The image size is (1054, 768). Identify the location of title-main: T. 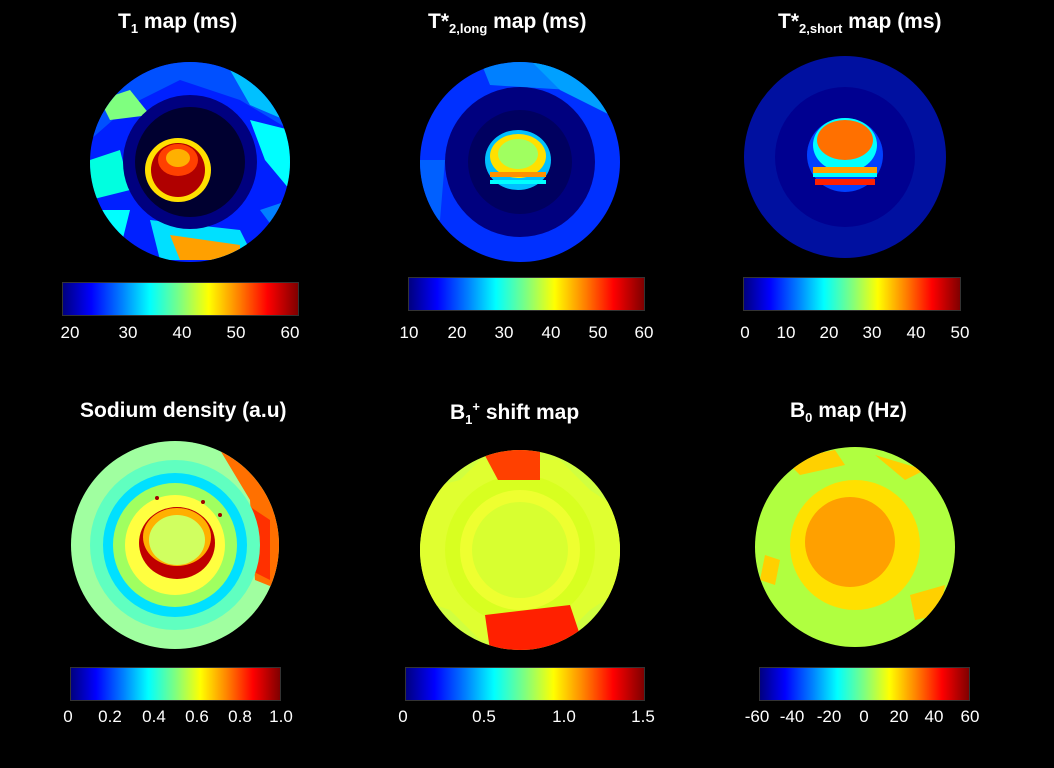
(124, 21).